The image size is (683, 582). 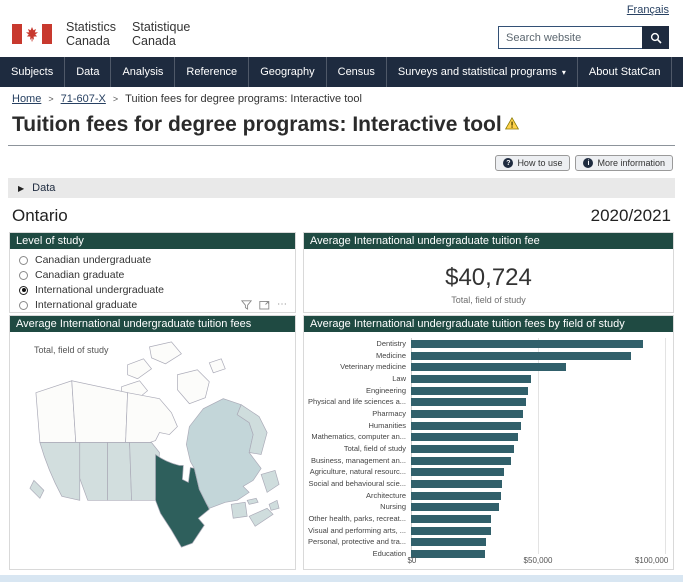 What do you see at coordinates (655, 37) in the screenshot?
I see `search-button` at bounding box center [655, 37].